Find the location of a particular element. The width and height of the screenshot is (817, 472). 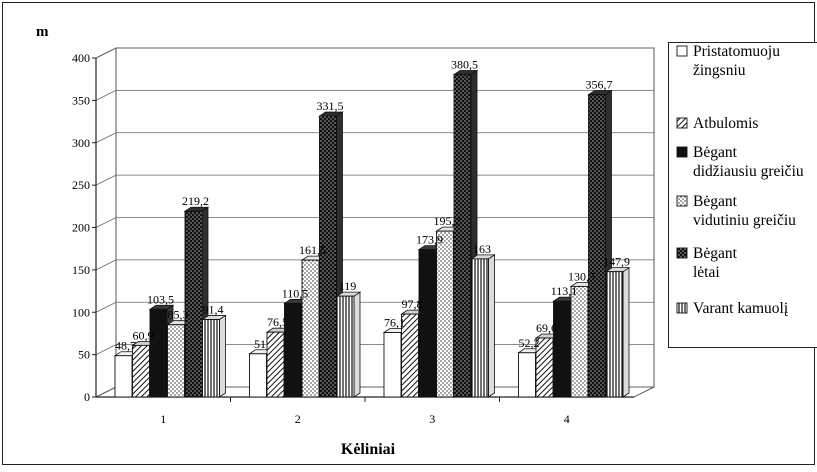

data-label: 97,8 is located at coordinates (412, 304).